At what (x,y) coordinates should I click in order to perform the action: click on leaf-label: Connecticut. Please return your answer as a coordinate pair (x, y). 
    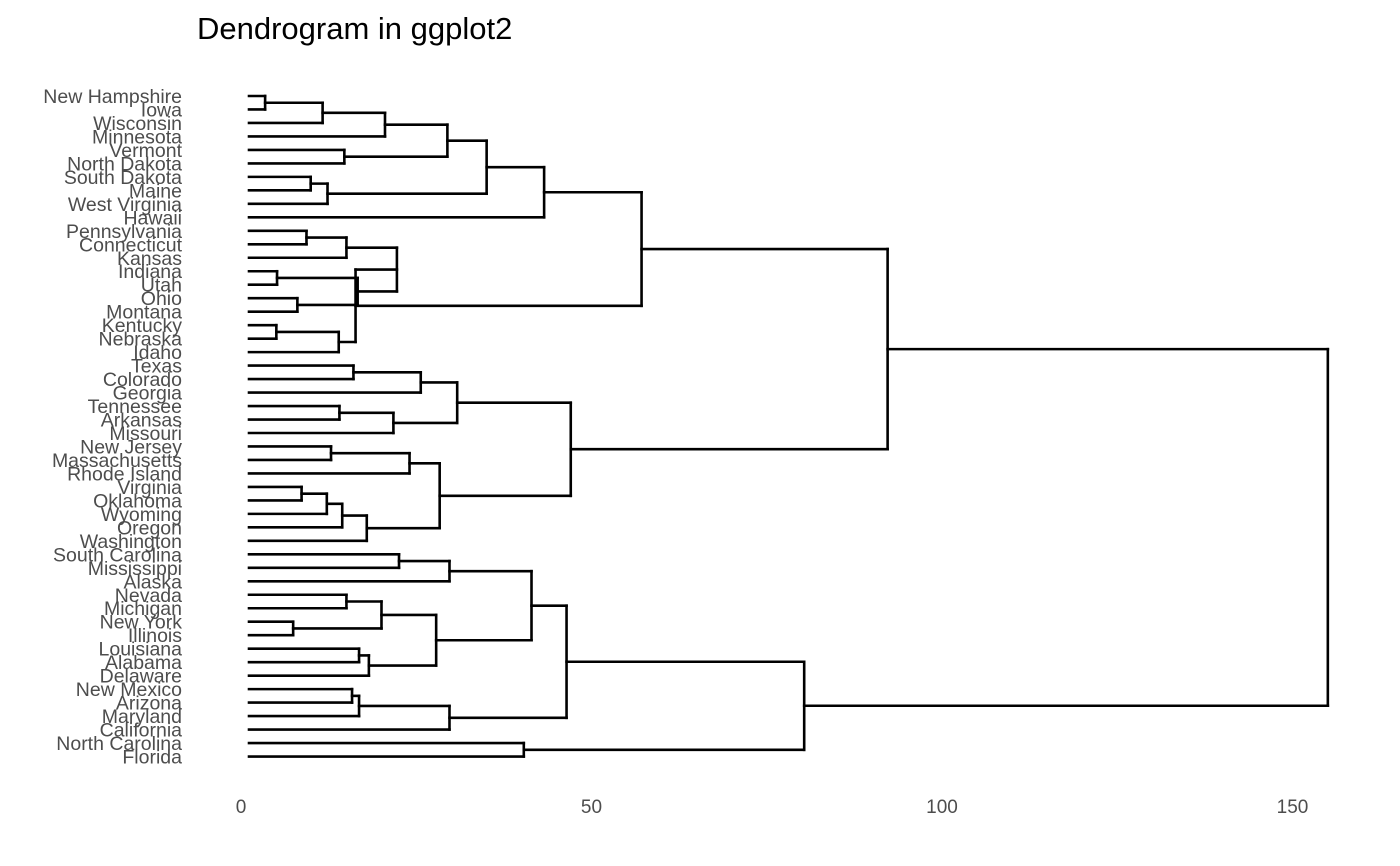
    Looking at the image, I should click on (131, 245).